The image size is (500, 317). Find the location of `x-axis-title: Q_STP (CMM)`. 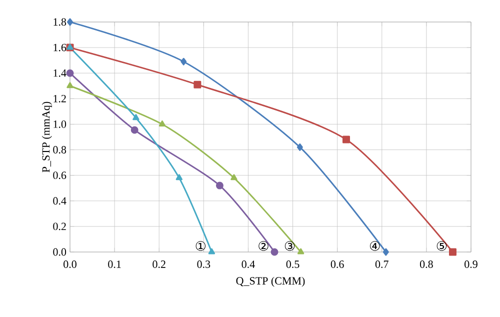

x-axis-title: Q_STP (CMM) is located at coordinates (270, 281).